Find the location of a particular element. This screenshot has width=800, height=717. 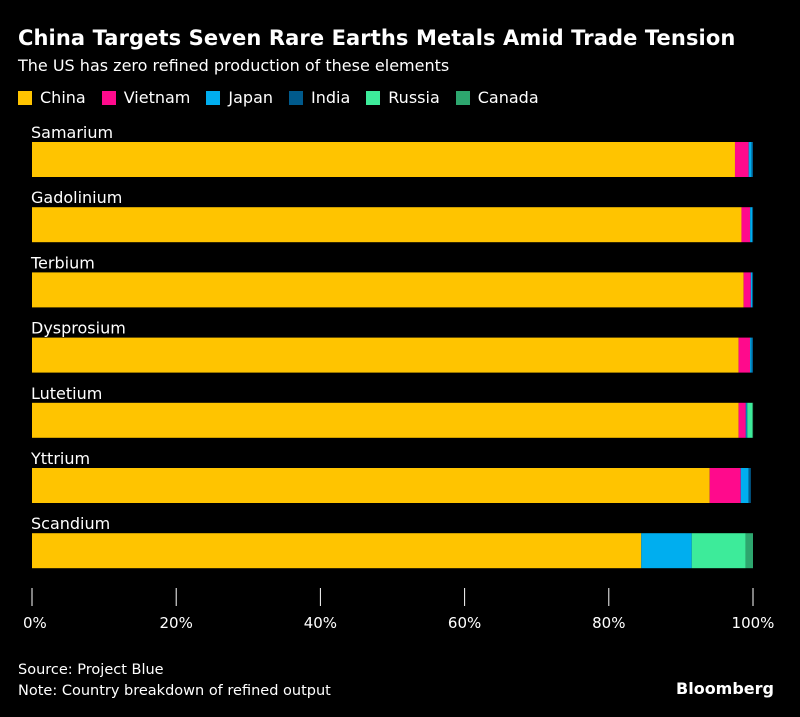

bar-samarium-china is located at coordinates (383, 159).